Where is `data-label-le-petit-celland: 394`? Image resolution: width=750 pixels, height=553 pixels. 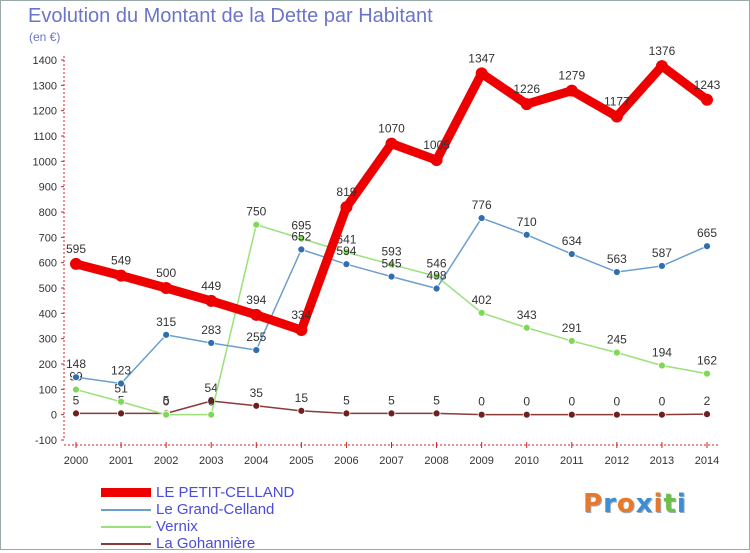
data-label-le-petit-celland: 394 is located at coordinates (256, 300).